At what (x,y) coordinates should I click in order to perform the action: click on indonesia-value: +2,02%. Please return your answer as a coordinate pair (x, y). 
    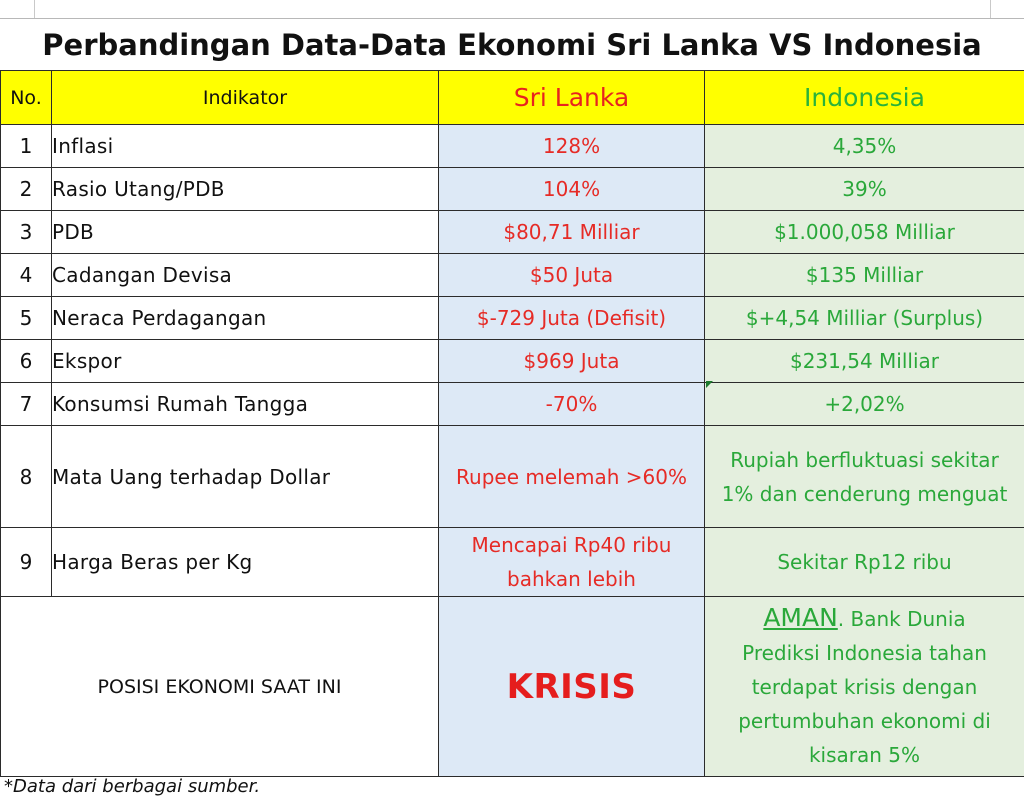
    Looking at the image, I should click on (864, 404).